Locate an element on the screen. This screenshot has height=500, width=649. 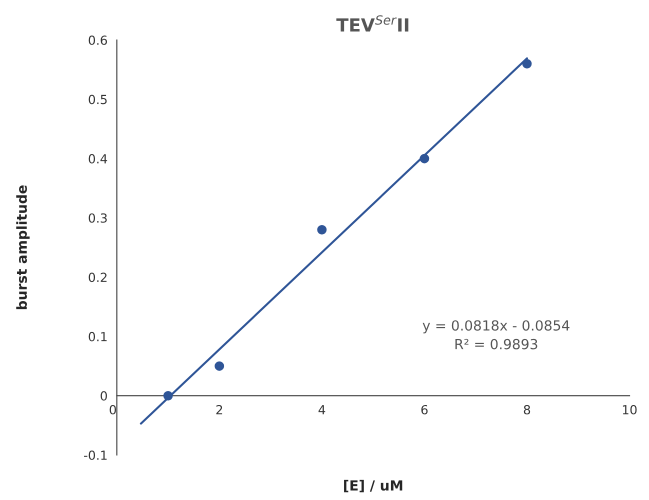
y-tick-label: 0.5 is located at coordinates (97, 99).